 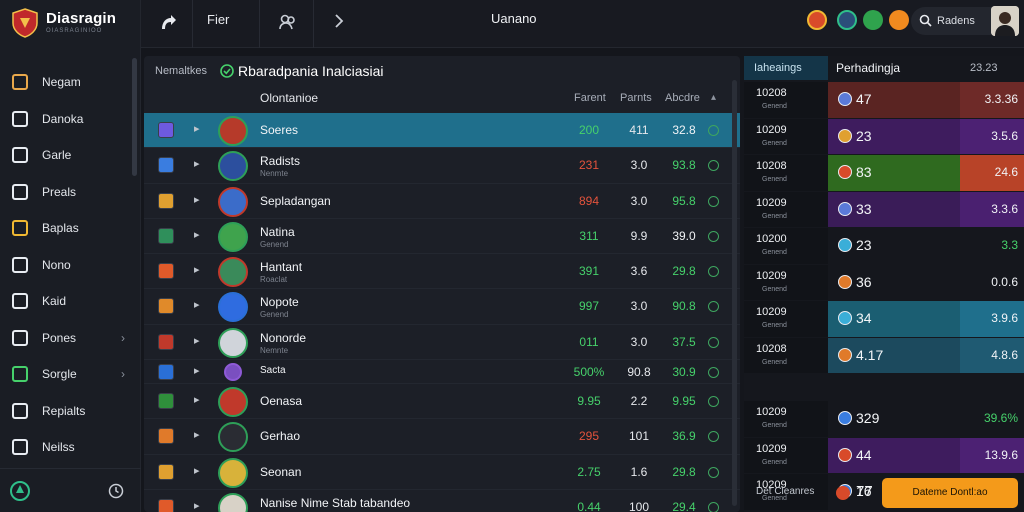 I want to click on dashboard-icon, so click(x=169, y=24).